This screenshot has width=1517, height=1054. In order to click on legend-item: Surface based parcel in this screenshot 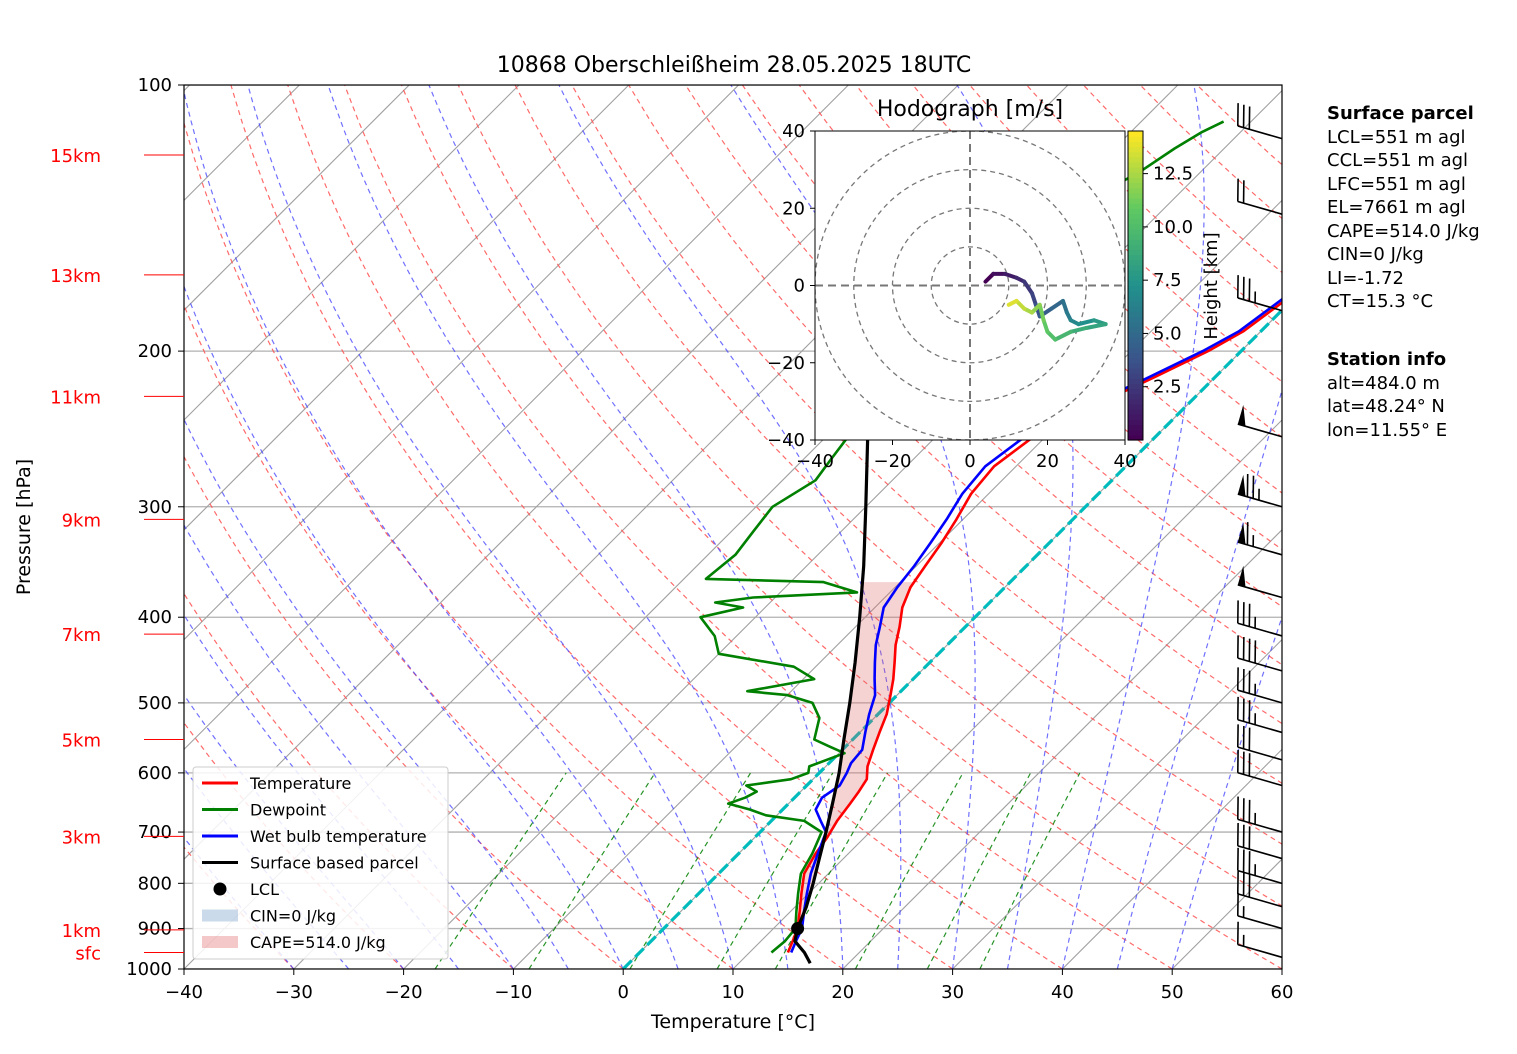, I will do `click(310, 863)`.